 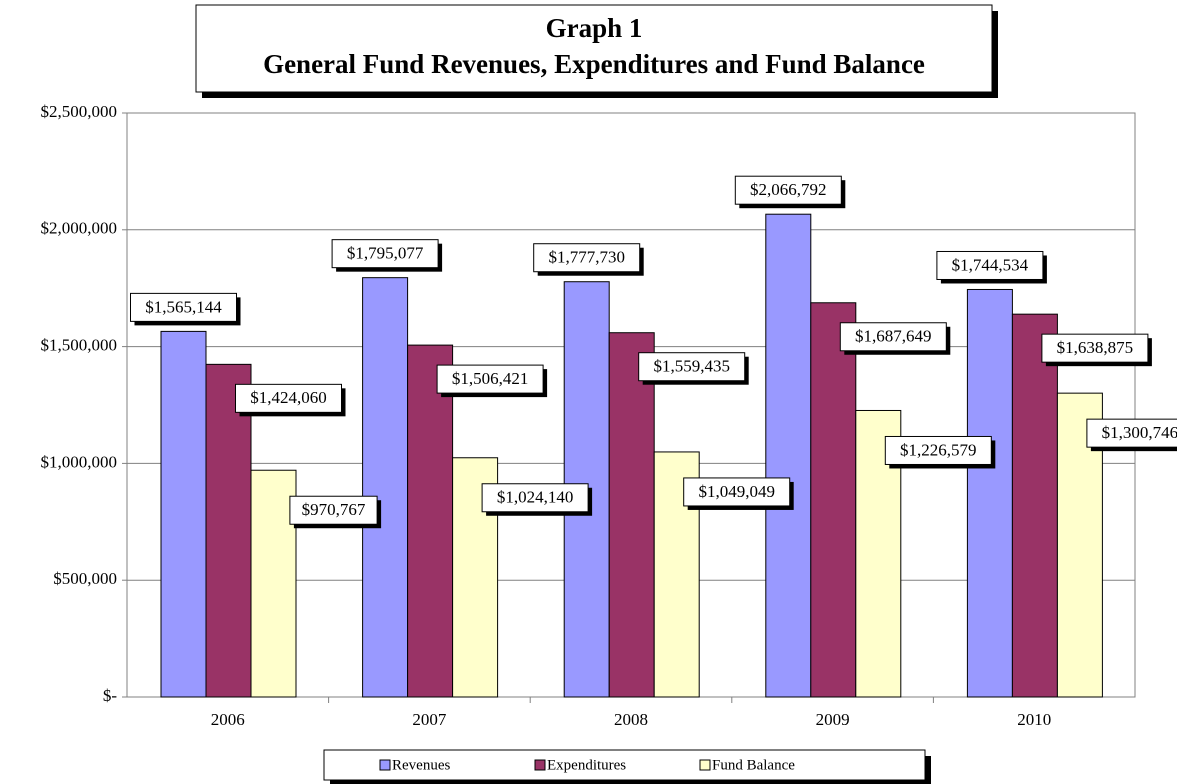 I want to click on title-box, so click(x=594, y=48).